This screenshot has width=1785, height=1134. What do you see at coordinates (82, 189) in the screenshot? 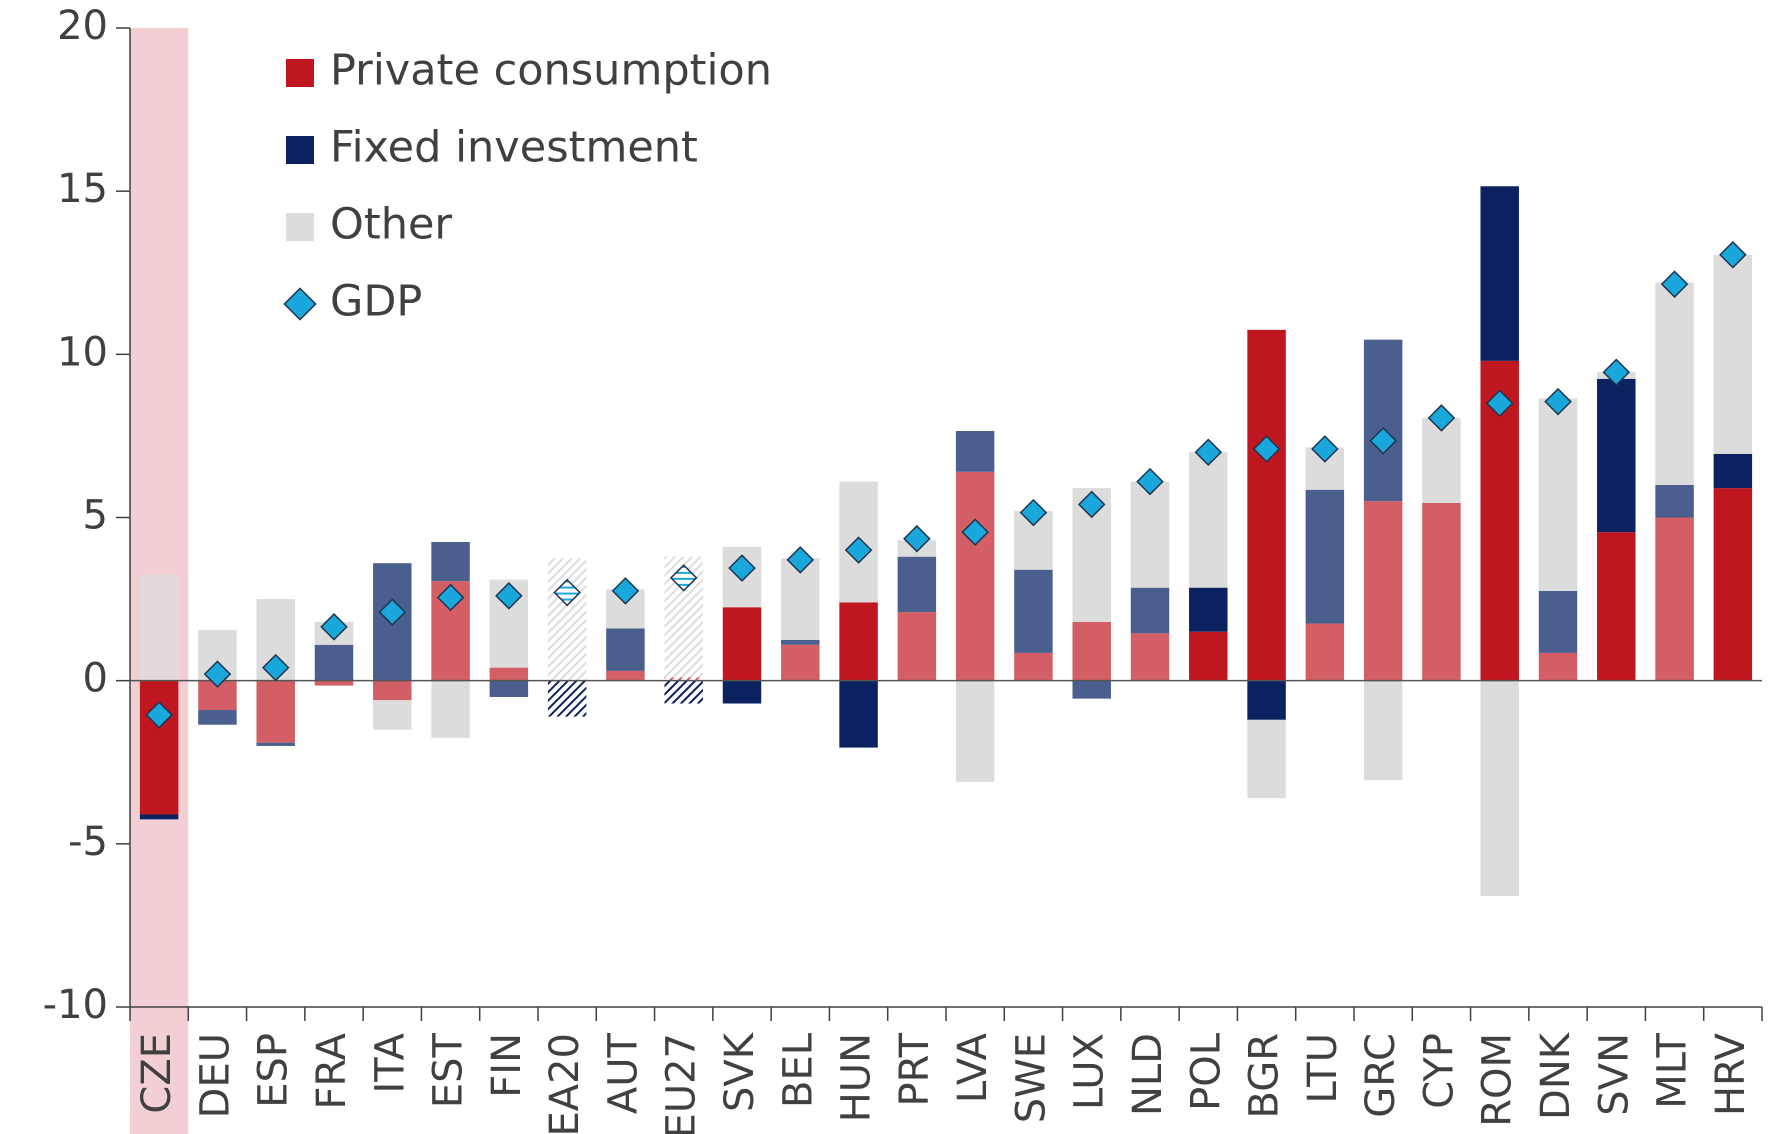
I see `y-tick-label: 15` at bounding box center [82, 189].